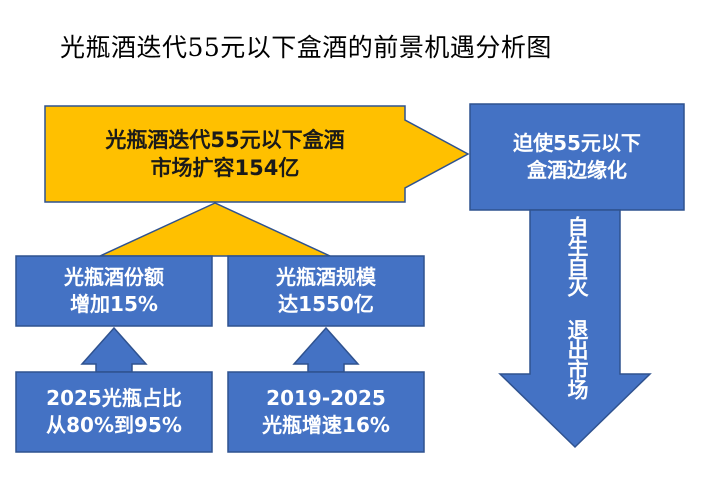  What do you see at coordinates (326, 349) in the screenshot?
I see `up-arrow-right` at bounding box center [326, 349].